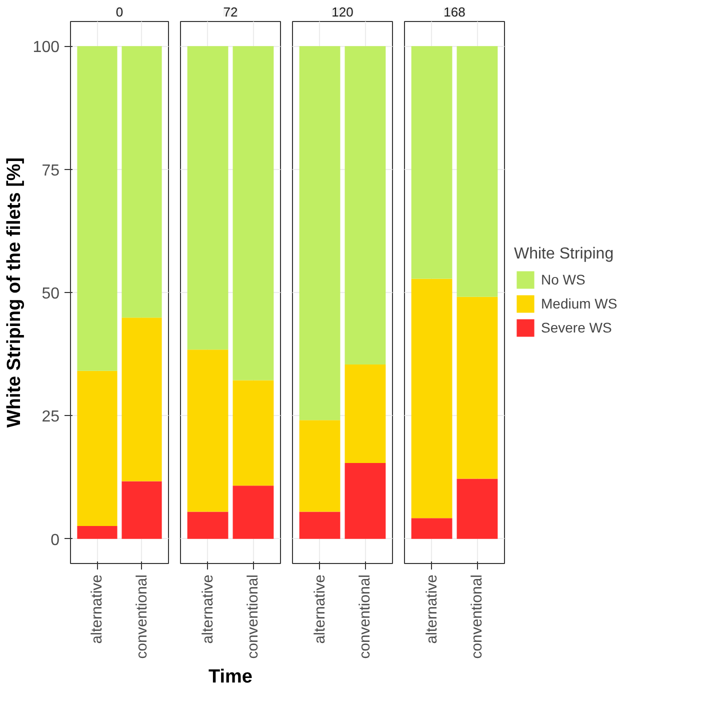 The width and height of the screenshot is (708, 708). Describe the element at coordinates (576, 328) in the screenshot. I see `legend-label: Severe WS` at that location.